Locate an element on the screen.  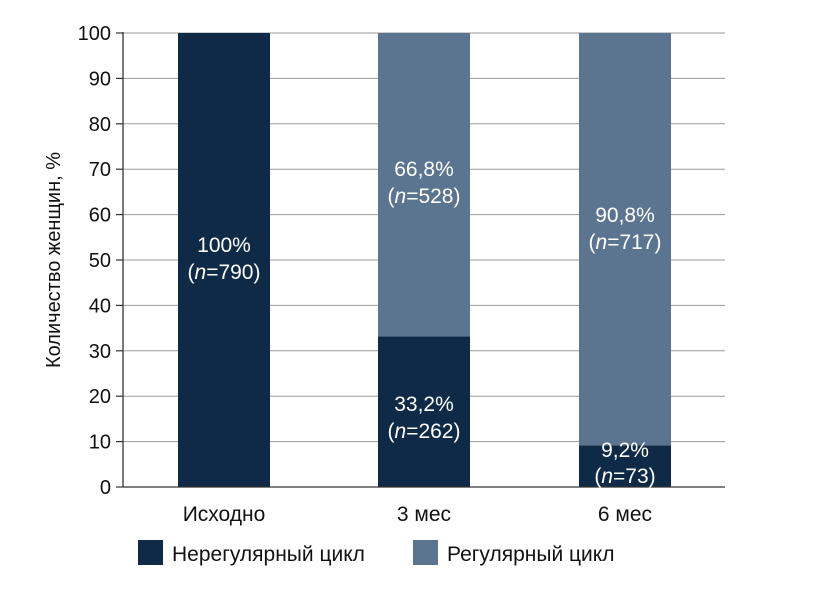
y-tick-label: 10 is located at coordinates (100, 443).